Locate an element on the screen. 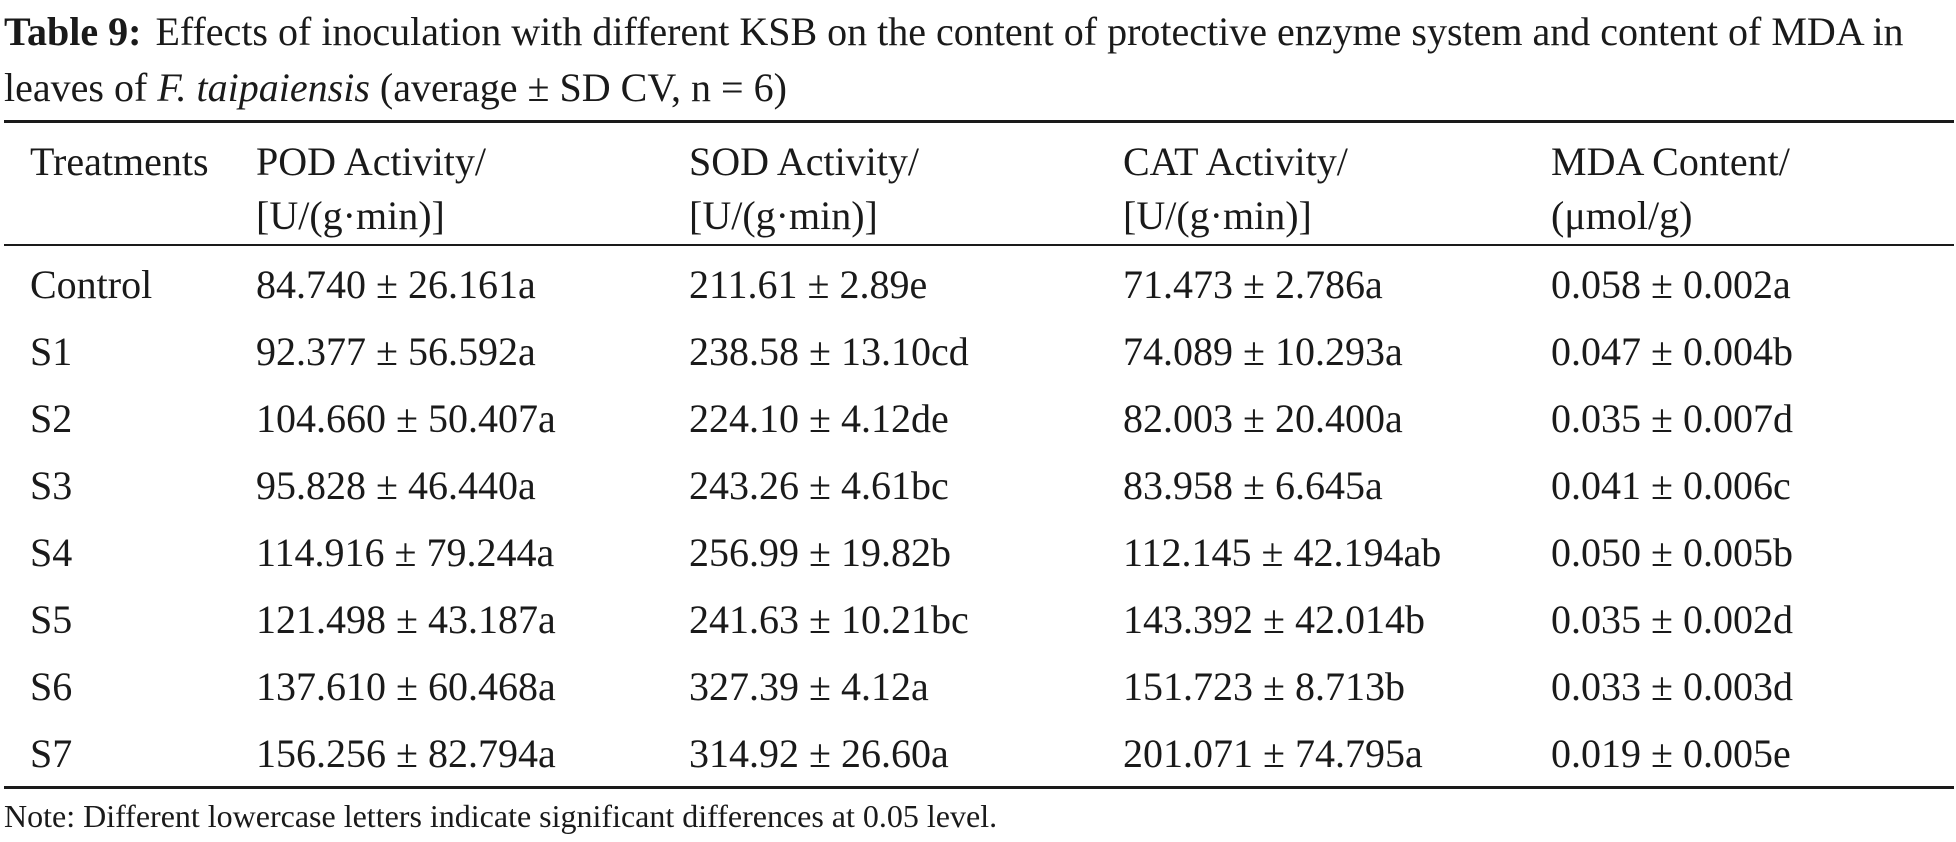  cell-cat: 143.392 ± 42.014b is located at coordinates (1274, 619).